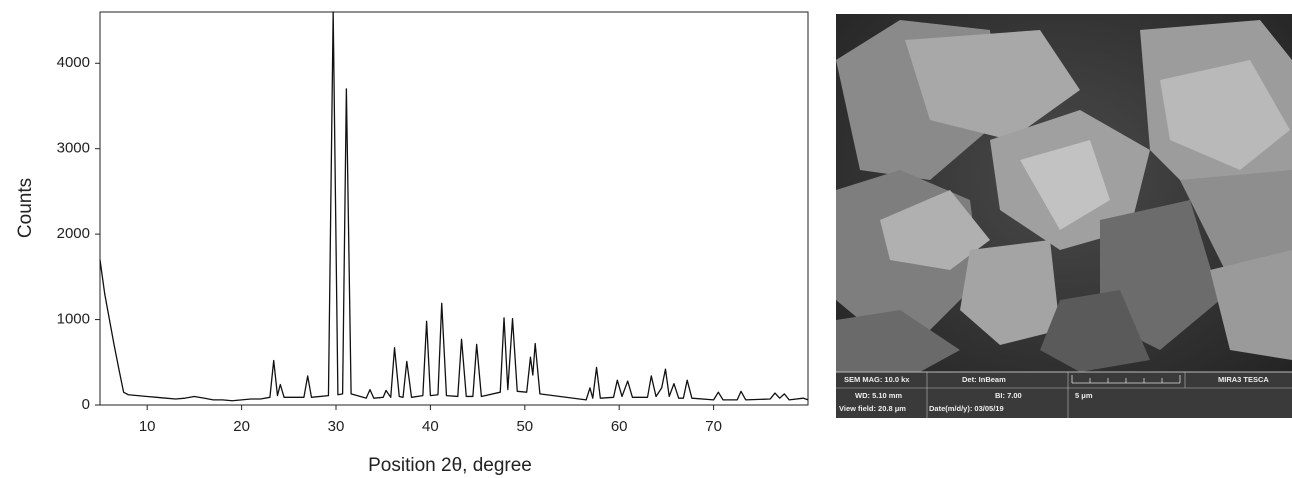  What do you see at coordinates (147, 426) in the screenshot?
I see `x-tick-label: 10` at bounding box center [147, 426].